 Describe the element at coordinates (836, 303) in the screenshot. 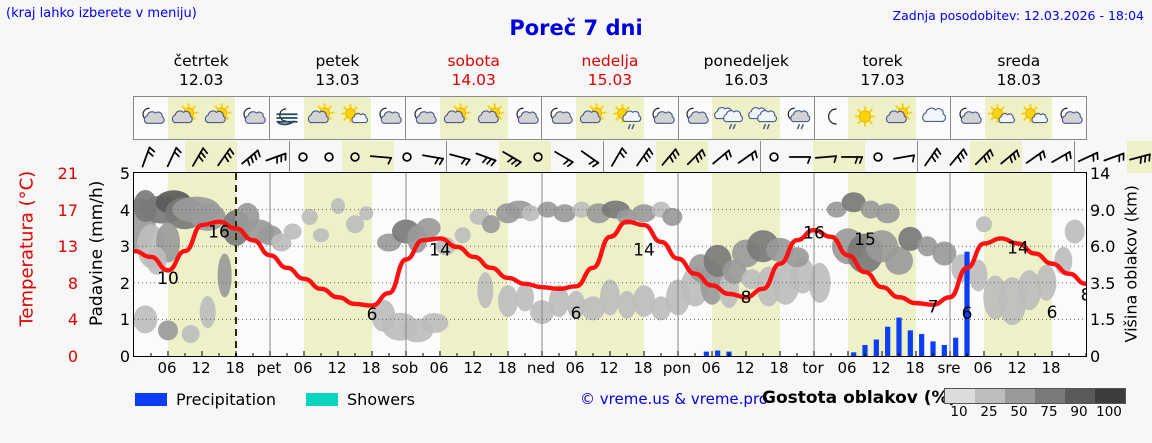

I see `precipitation-bars` at that location.